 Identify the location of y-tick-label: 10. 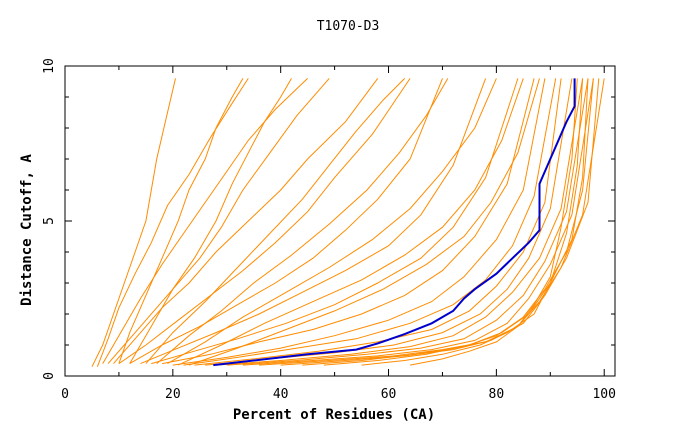
(49, 66).